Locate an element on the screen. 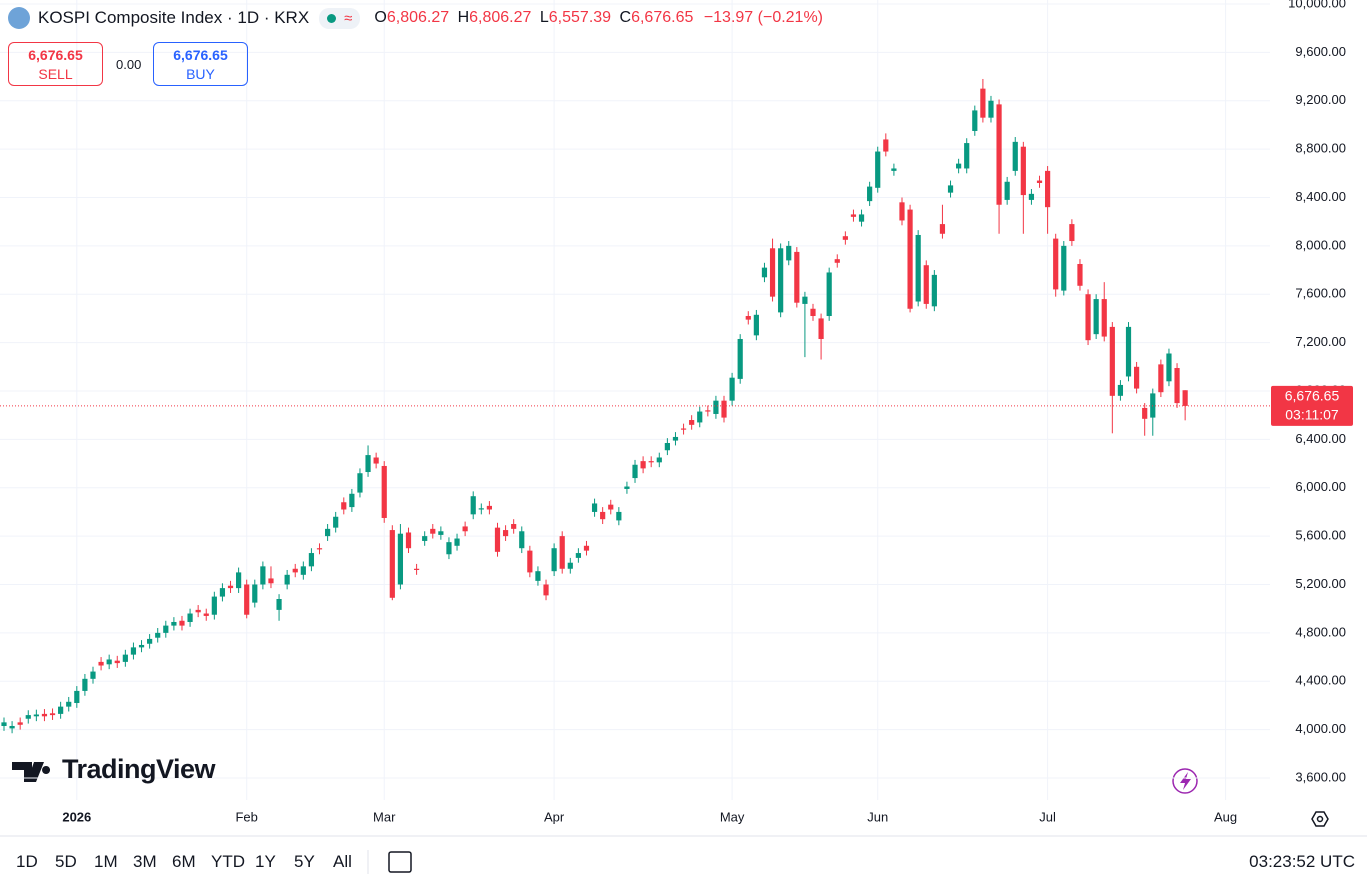 The height and width of the screenshot is (882, 1367). x-tick-label: 2026 is located at coordinates (76, 816).